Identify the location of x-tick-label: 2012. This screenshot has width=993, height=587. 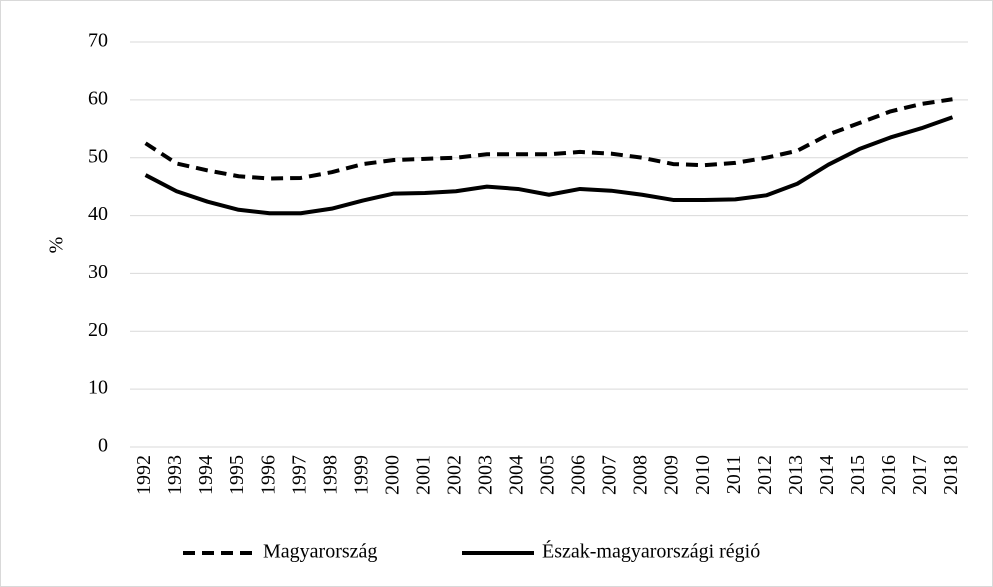
(765, 475).